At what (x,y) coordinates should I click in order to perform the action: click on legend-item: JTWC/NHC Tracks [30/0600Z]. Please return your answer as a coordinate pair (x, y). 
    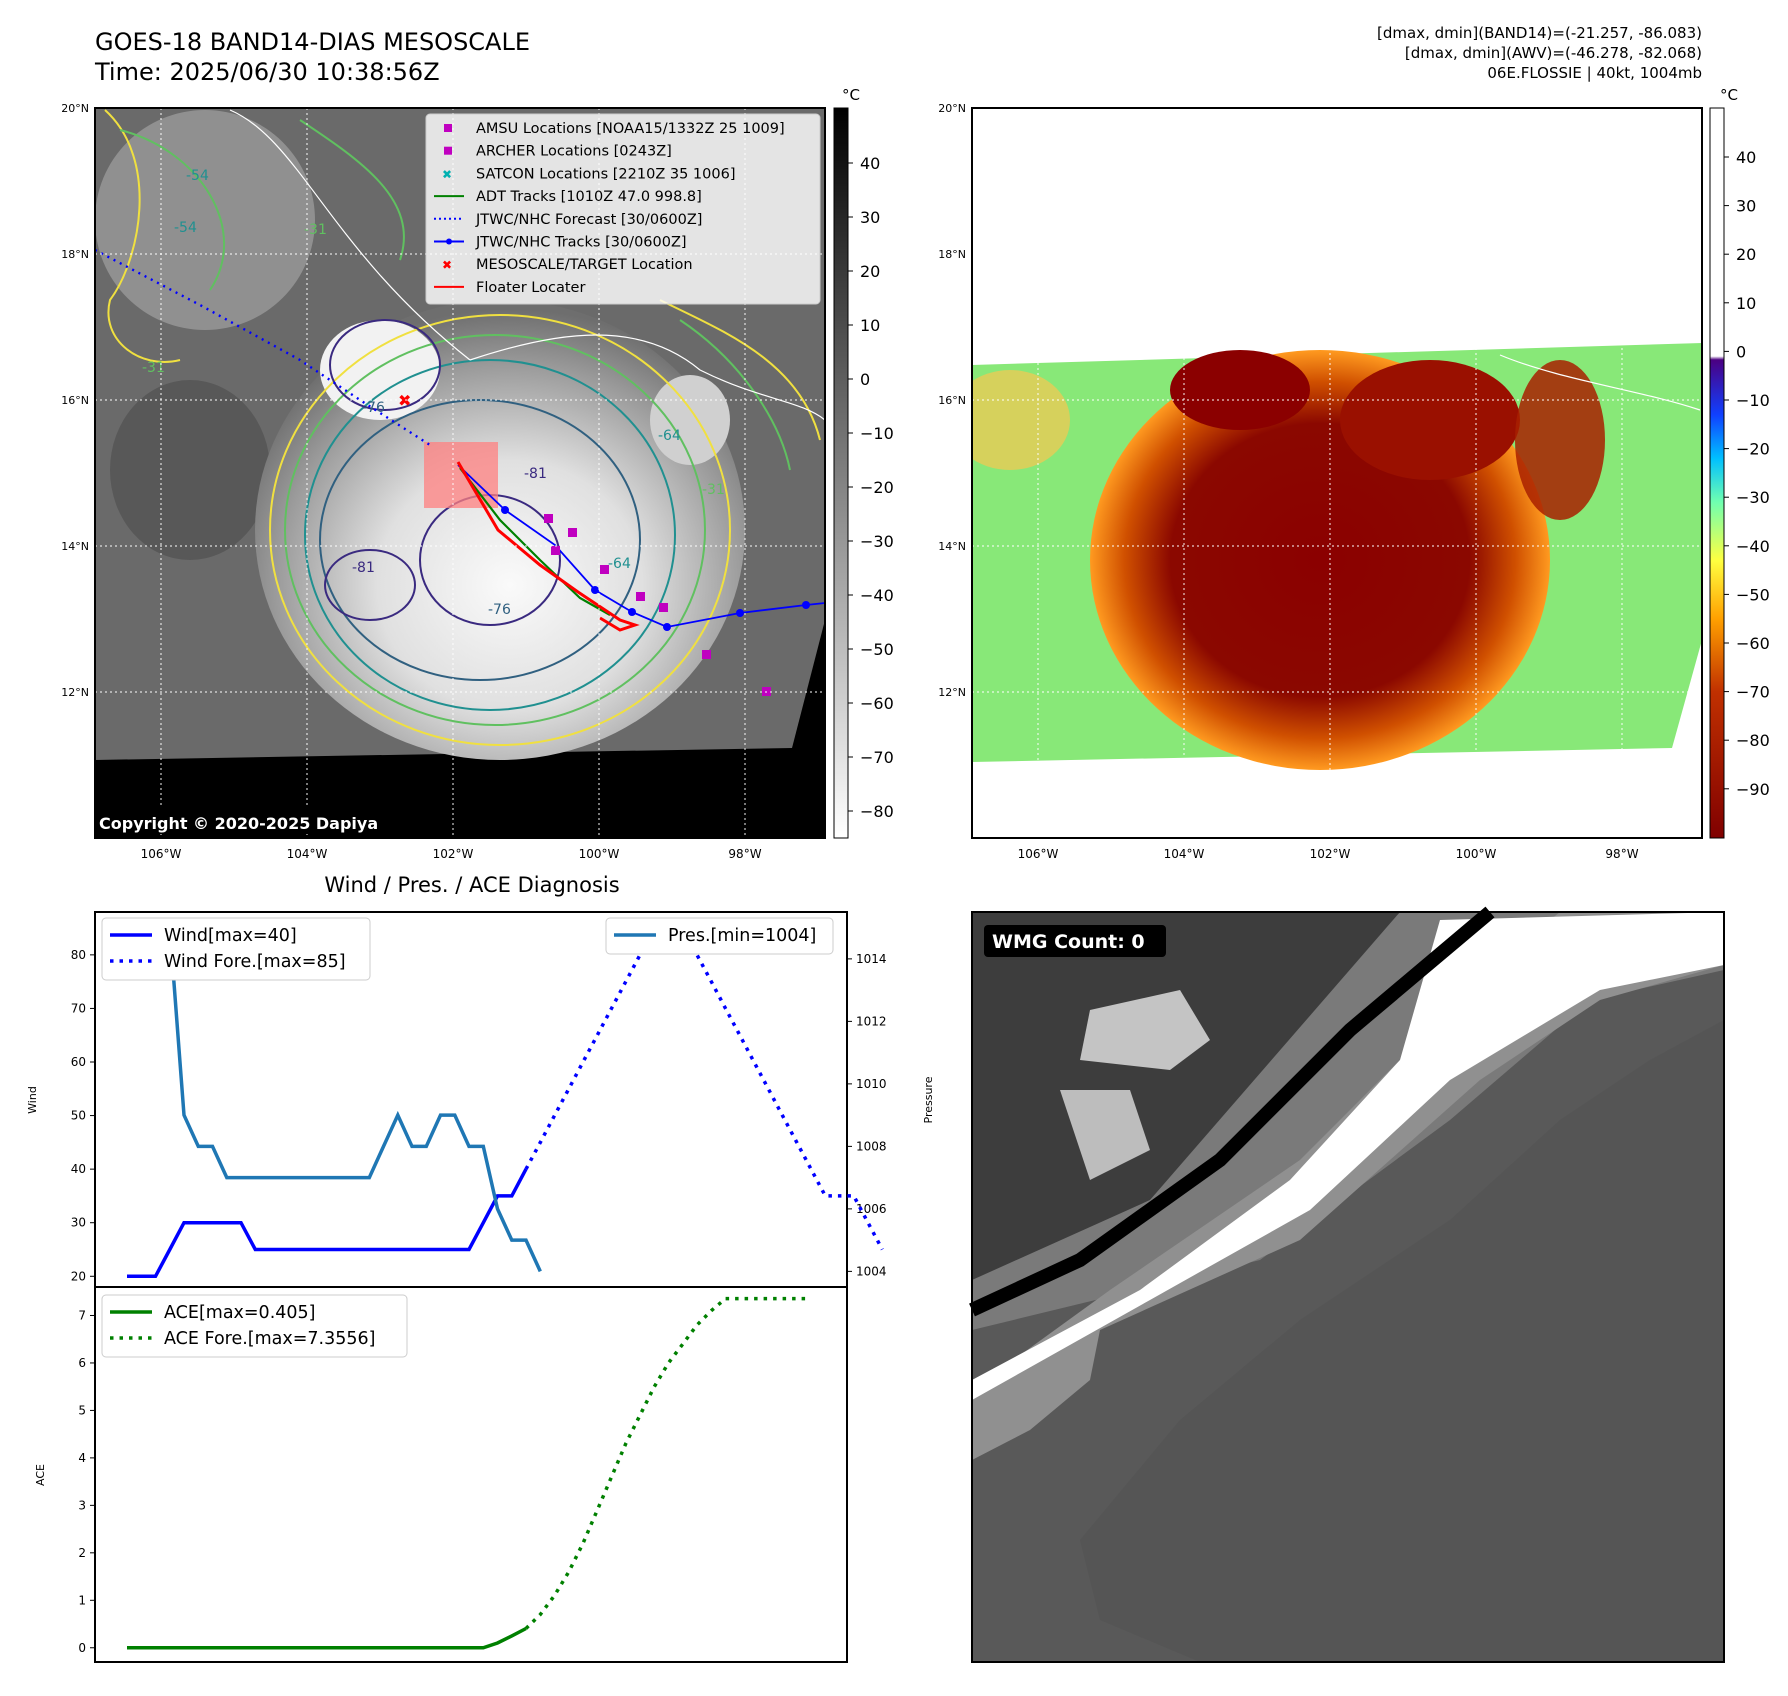
    Looking at the image, I should click on (560, 243).